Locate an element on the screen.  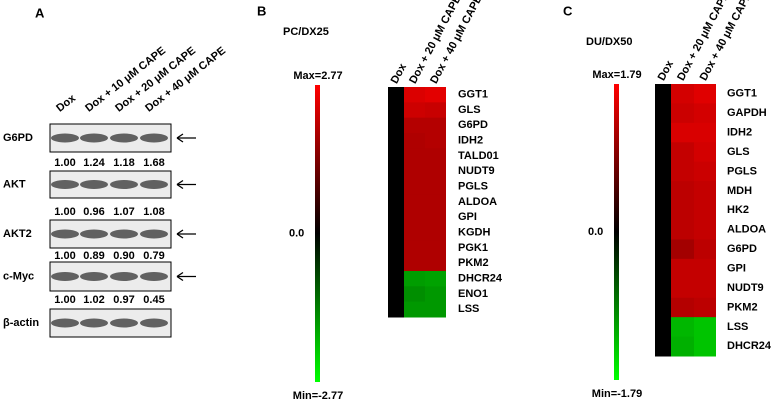
band-value: 1.00 is located at coordinates (64, 212).